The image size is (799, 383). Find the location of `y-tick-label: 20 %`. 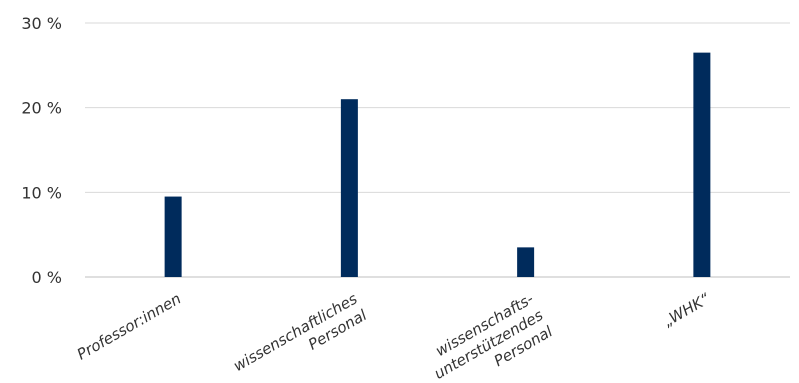

y-tick-label: 20 % is located at coordinates (41, 108).